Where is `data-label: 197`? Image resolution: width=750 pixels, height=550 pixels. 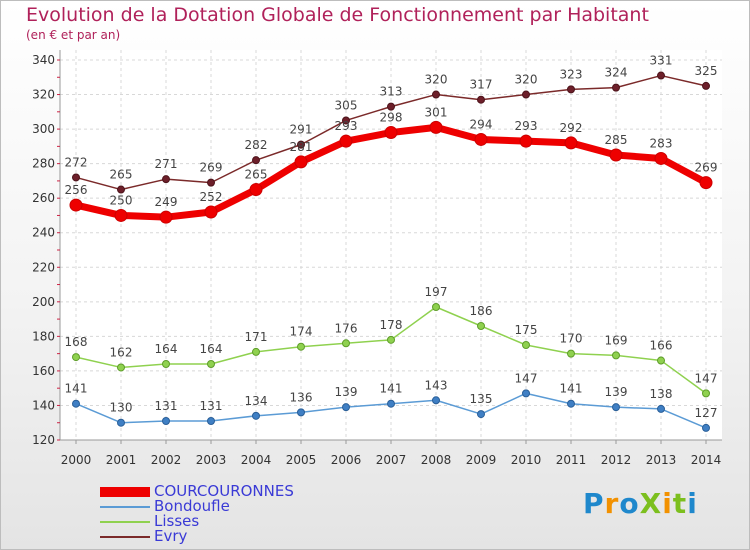
data-label: 197 is located at coordinates (436, 292).